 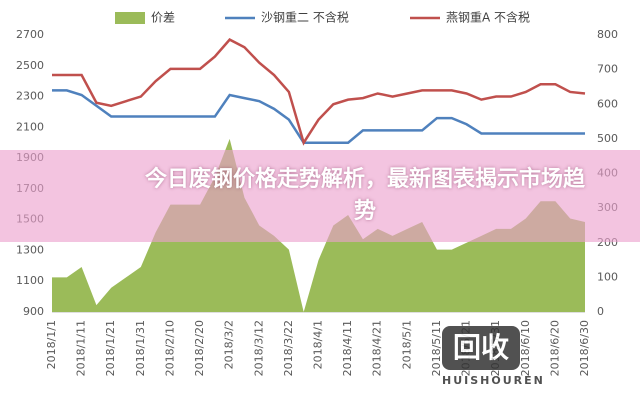 I want to click on x-tick-label: 2018/4/11, so click(x=347, y=348).